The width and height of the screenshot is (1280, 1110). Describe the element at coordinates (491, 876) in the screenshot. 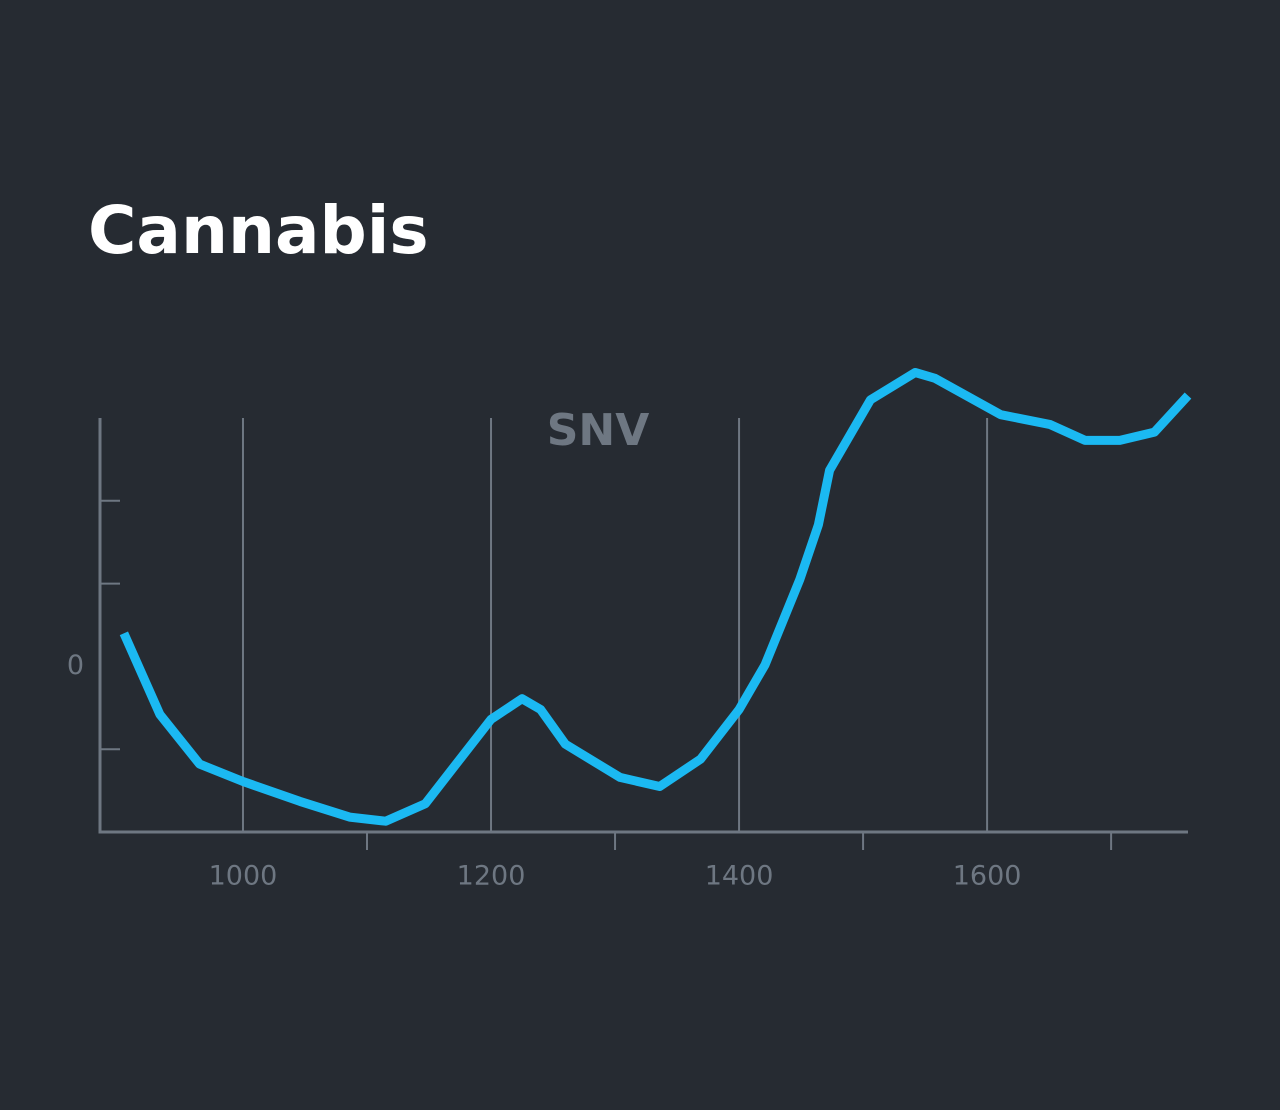

I see `x-tick-label: 1200` at that location.